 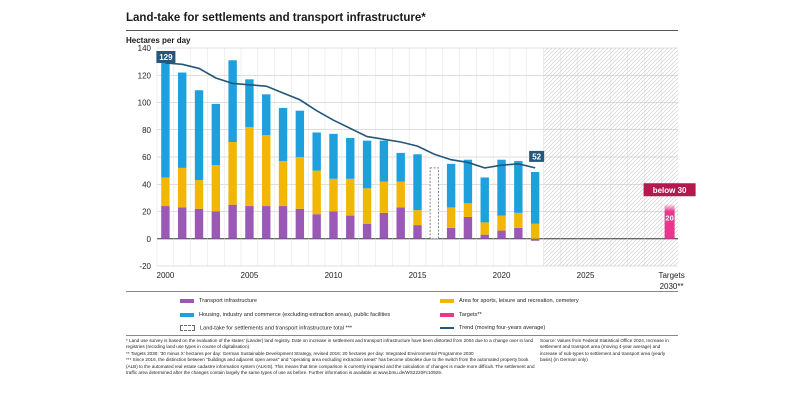 I want to click on legend-swatch-housing, so click(x=187, y=314).